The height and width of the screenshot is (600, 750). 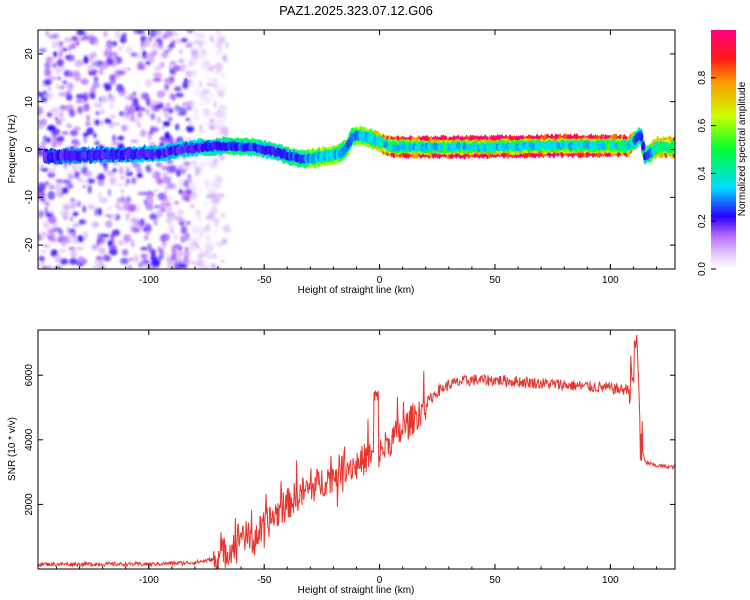 I want to click on y-tick-label: -10, so click(x=29, y=197).